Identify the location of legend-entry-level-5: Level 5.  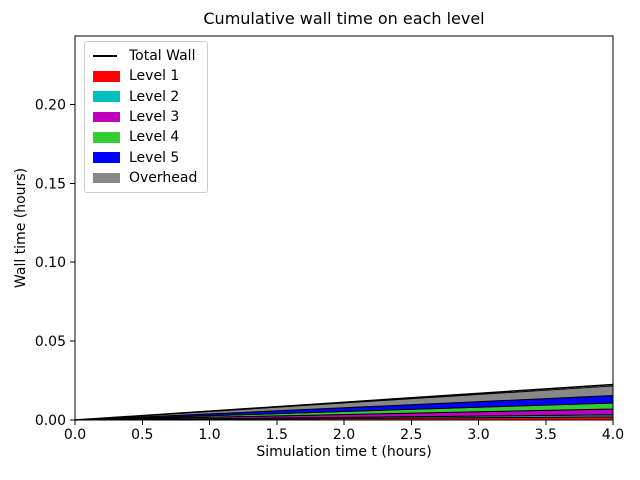
(145, 157).